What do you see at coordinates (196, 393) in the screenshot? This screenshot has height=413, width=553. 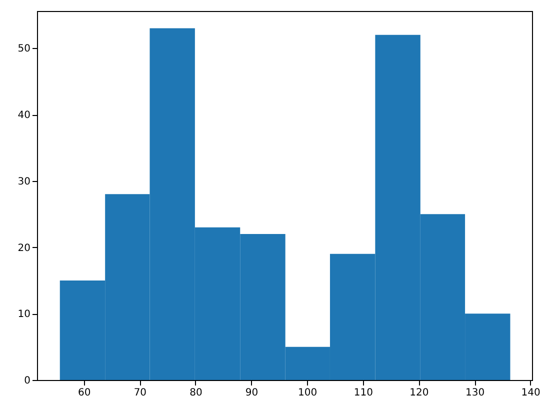 I see `x-tick-label: 80` at bounding box center [196, 393].